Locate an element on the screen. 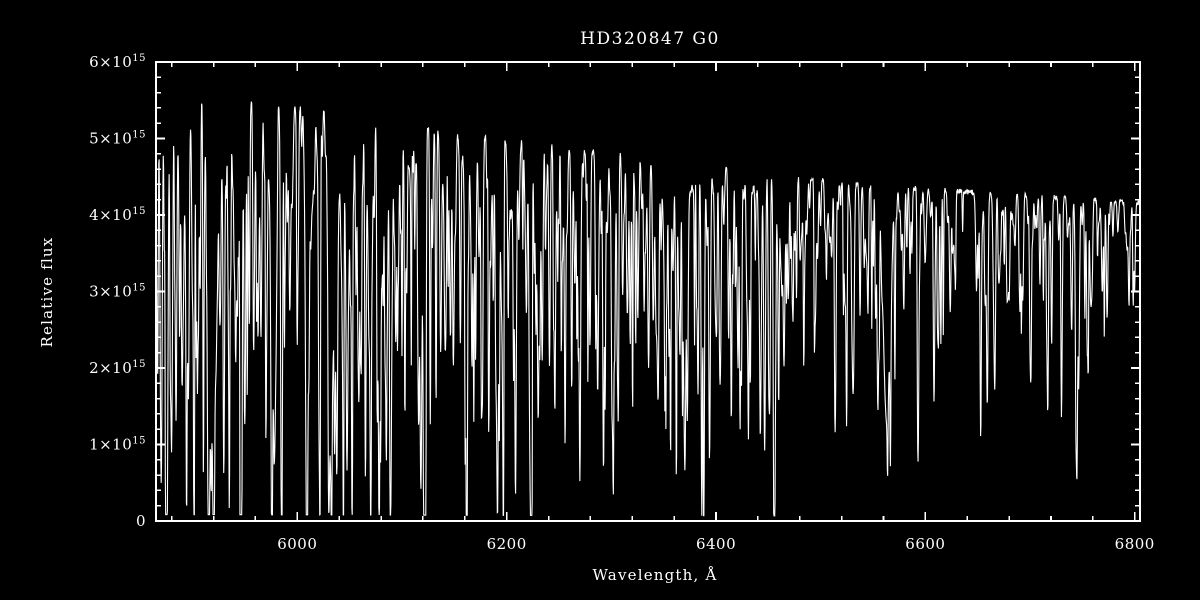 Image resolution: width=1200 pixels, height=600 pixels. page-title: HD320847 G0 is located at coordinates (650, 39).